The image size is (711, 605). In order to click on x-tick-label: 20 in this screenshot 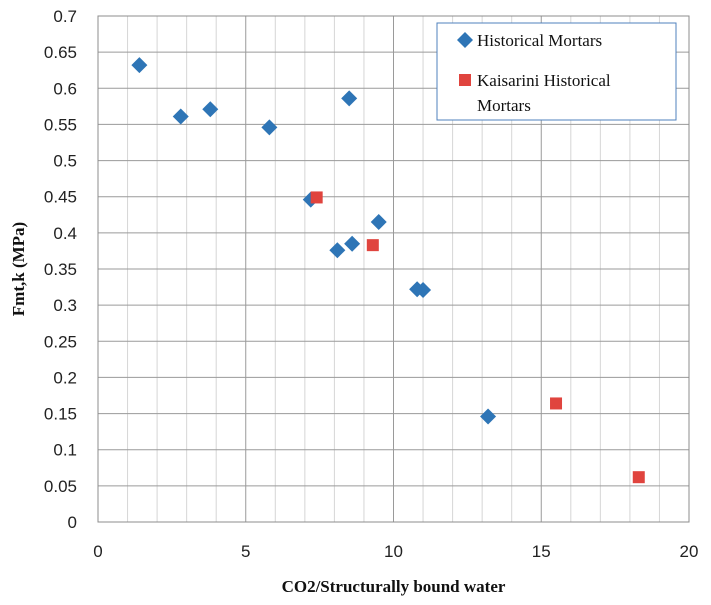, I will do `click(689, 551)`.